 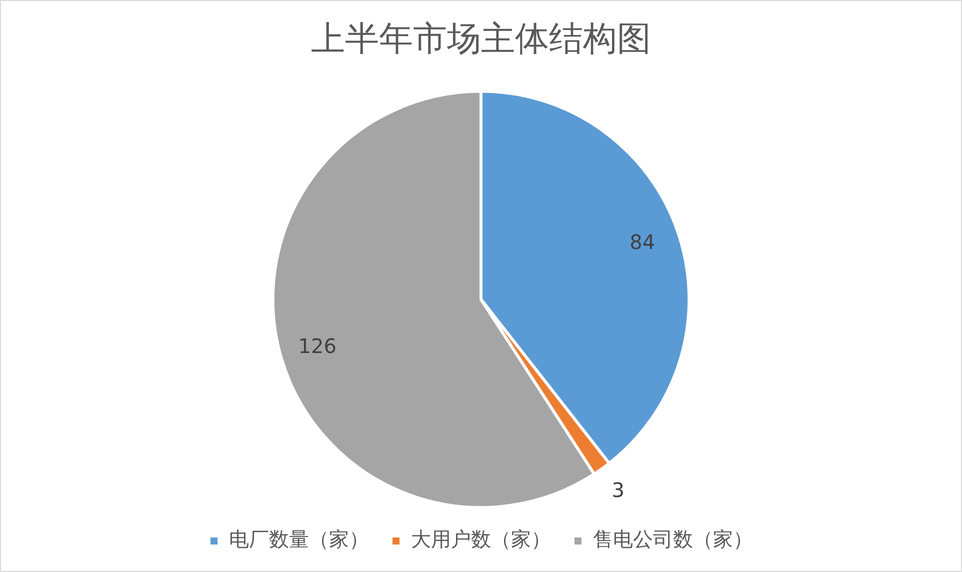 What do you see at coordinates (618, 490) in the screenshot?
I see `data-label: 3` at bounding box center [618, 490].